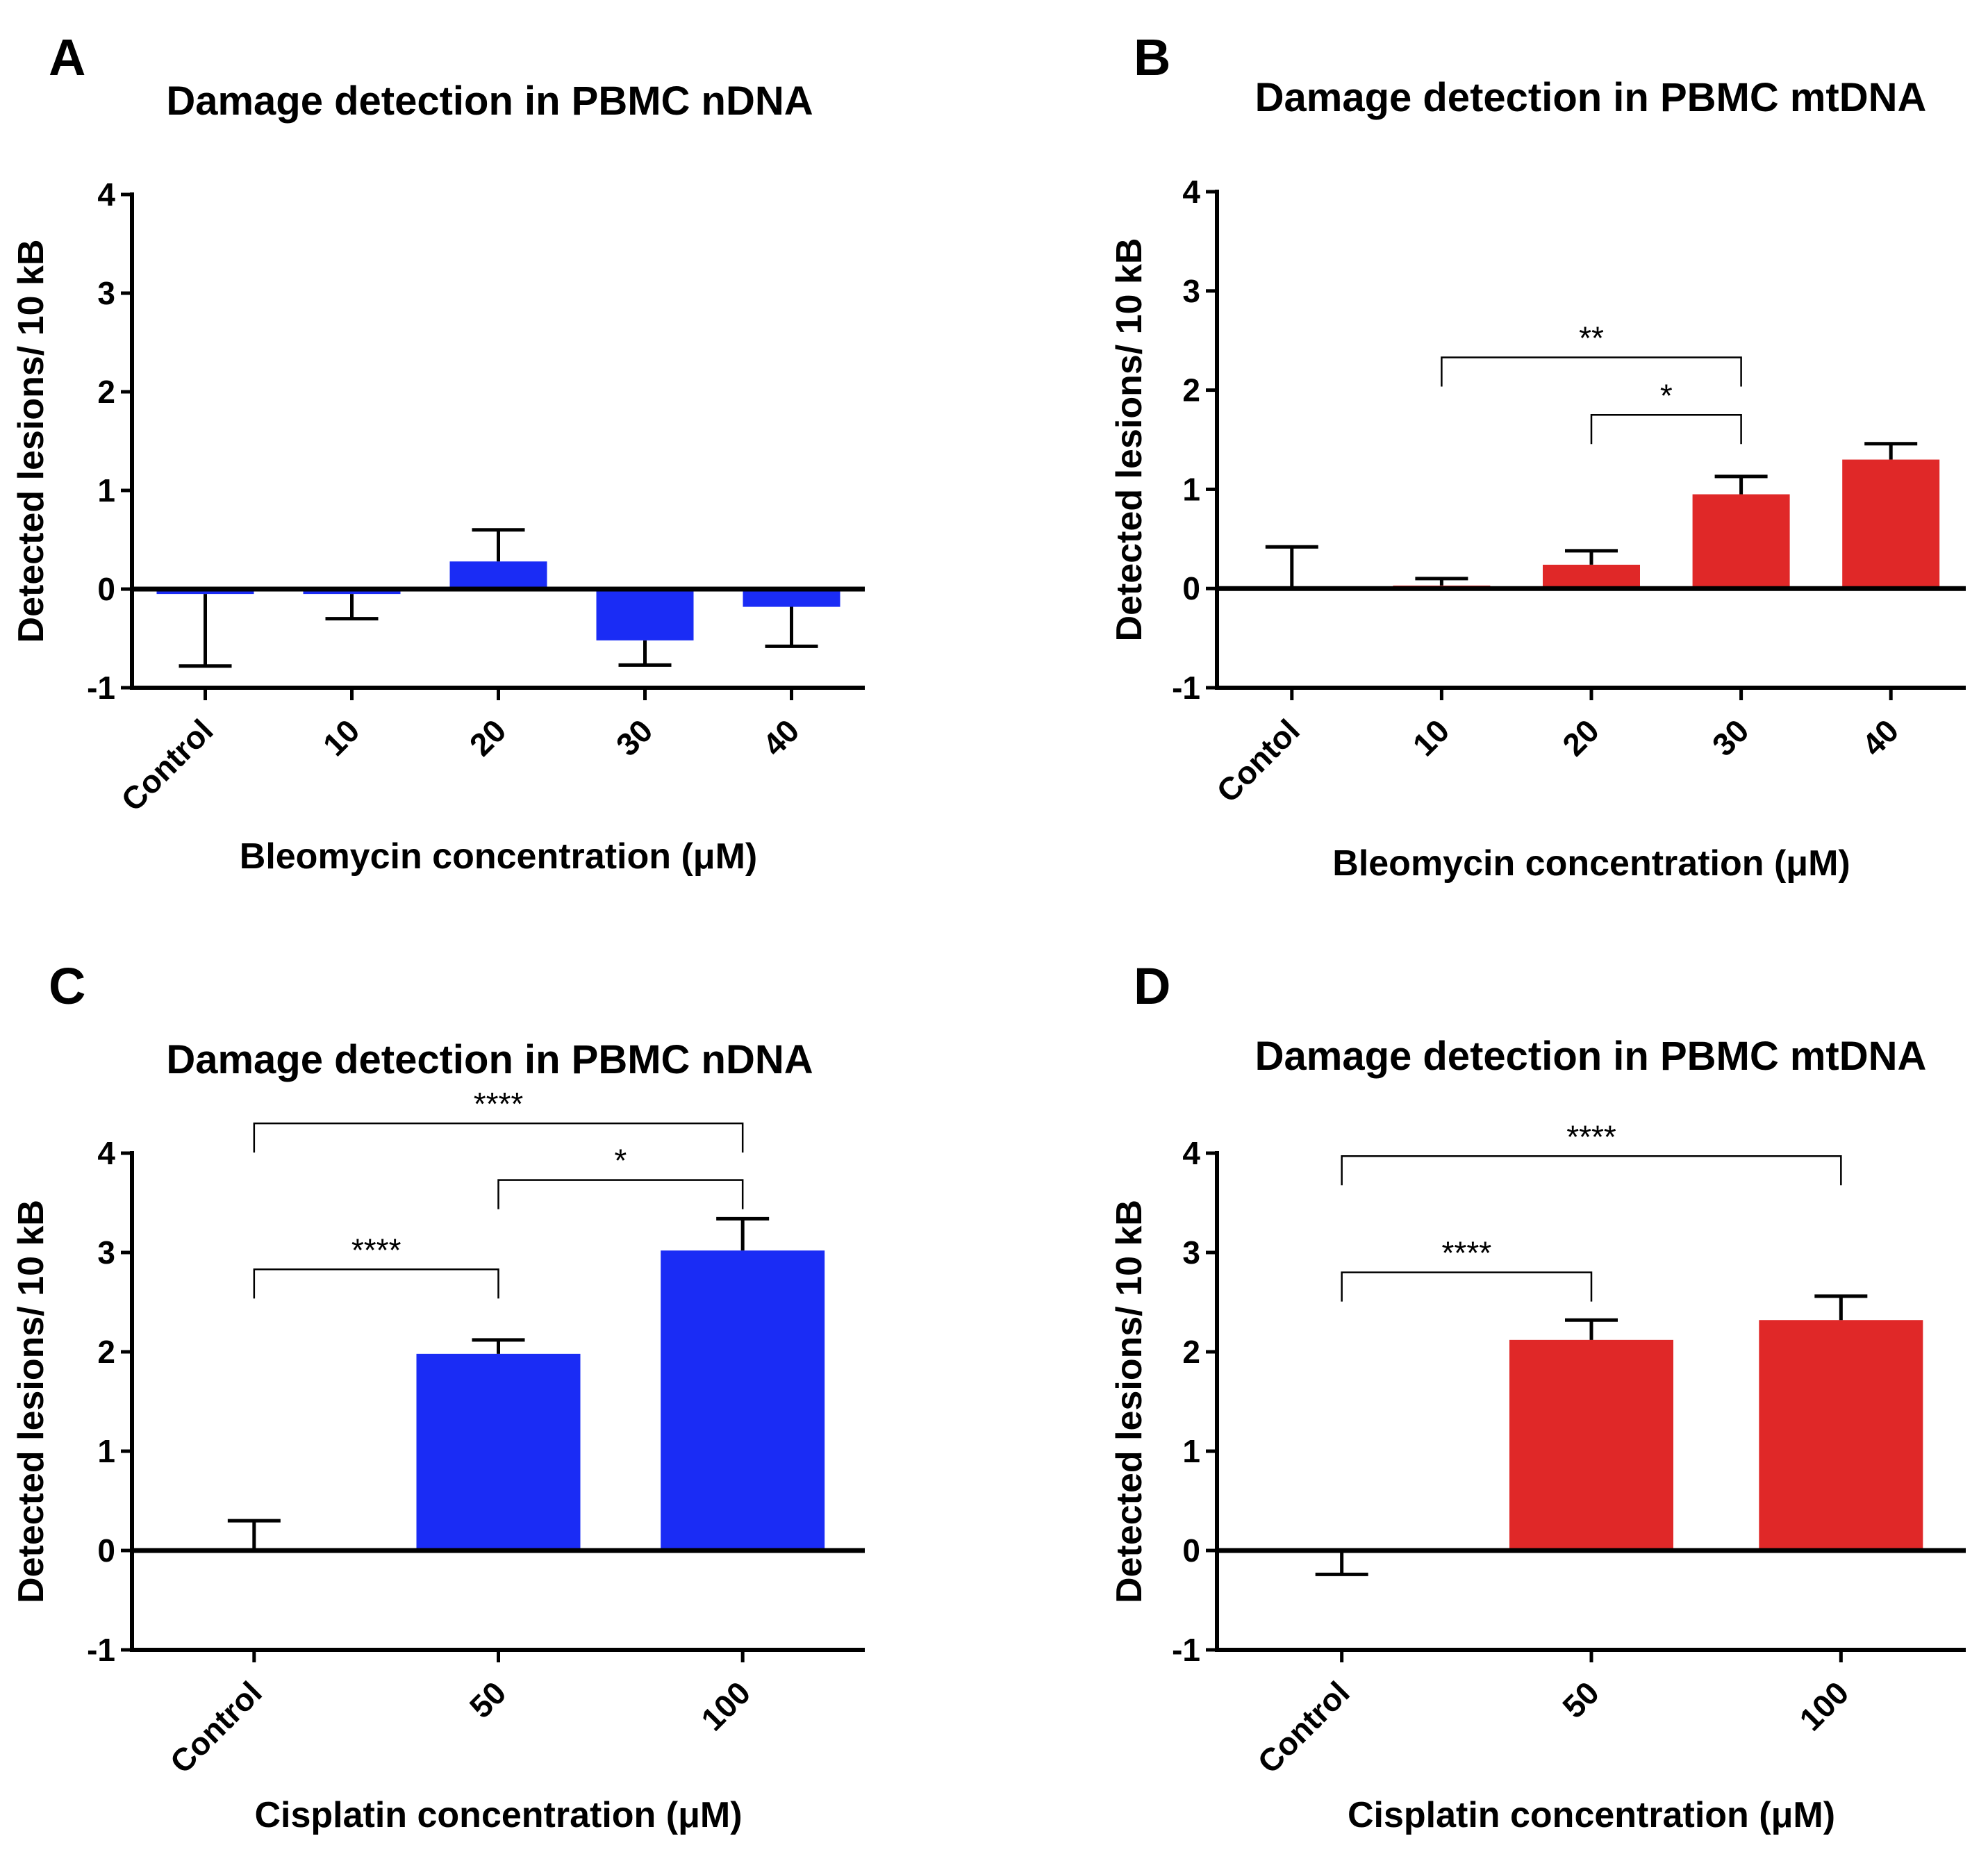 The height and width of the screenshot is (1852, 1988). Describe the element at coordinates (1258, 761) in the screenshot. I see `category-label: Contol` at that location.